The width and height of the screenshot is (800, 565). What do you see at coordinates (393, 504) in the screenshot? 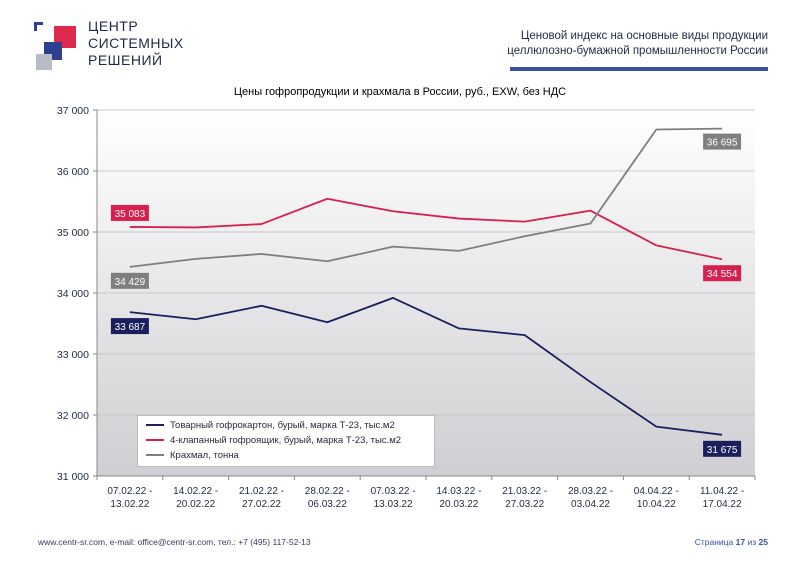
I see `x-tick-label: 13.03.22` at bounding box center [393, 504].